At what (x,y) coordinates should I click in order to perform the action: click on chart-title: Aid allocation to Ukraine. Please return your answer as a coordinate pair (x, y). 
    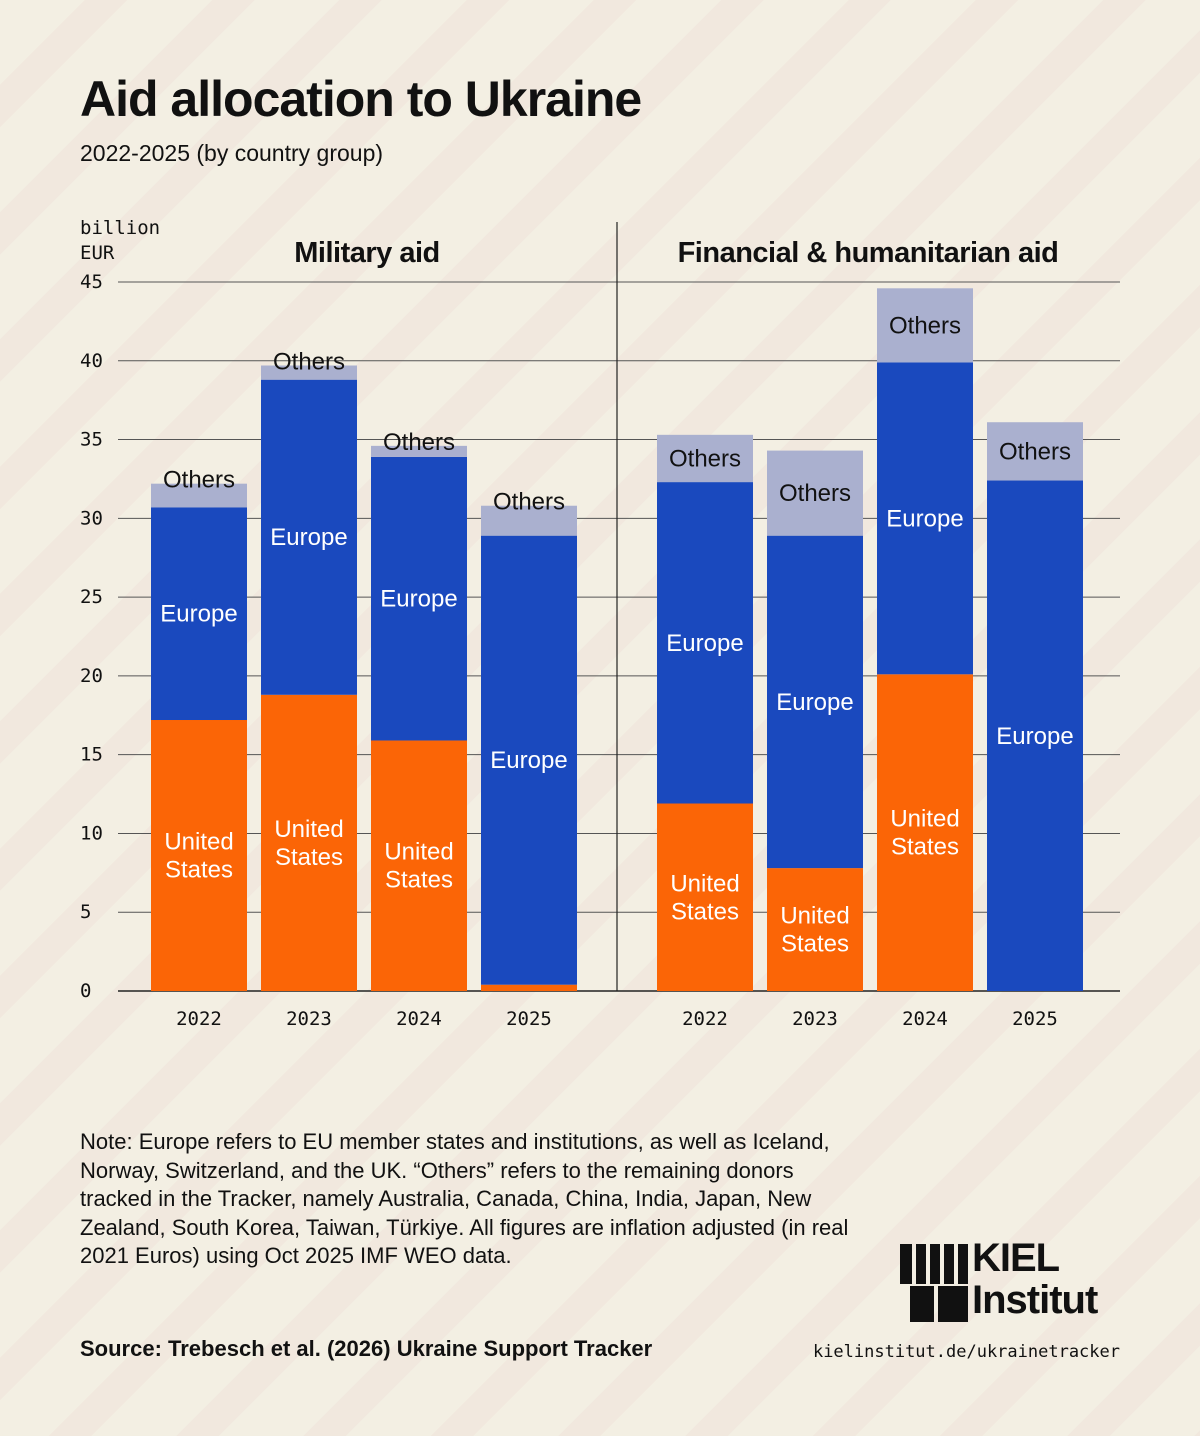
    Looking at the image, I should click on (361, 99).